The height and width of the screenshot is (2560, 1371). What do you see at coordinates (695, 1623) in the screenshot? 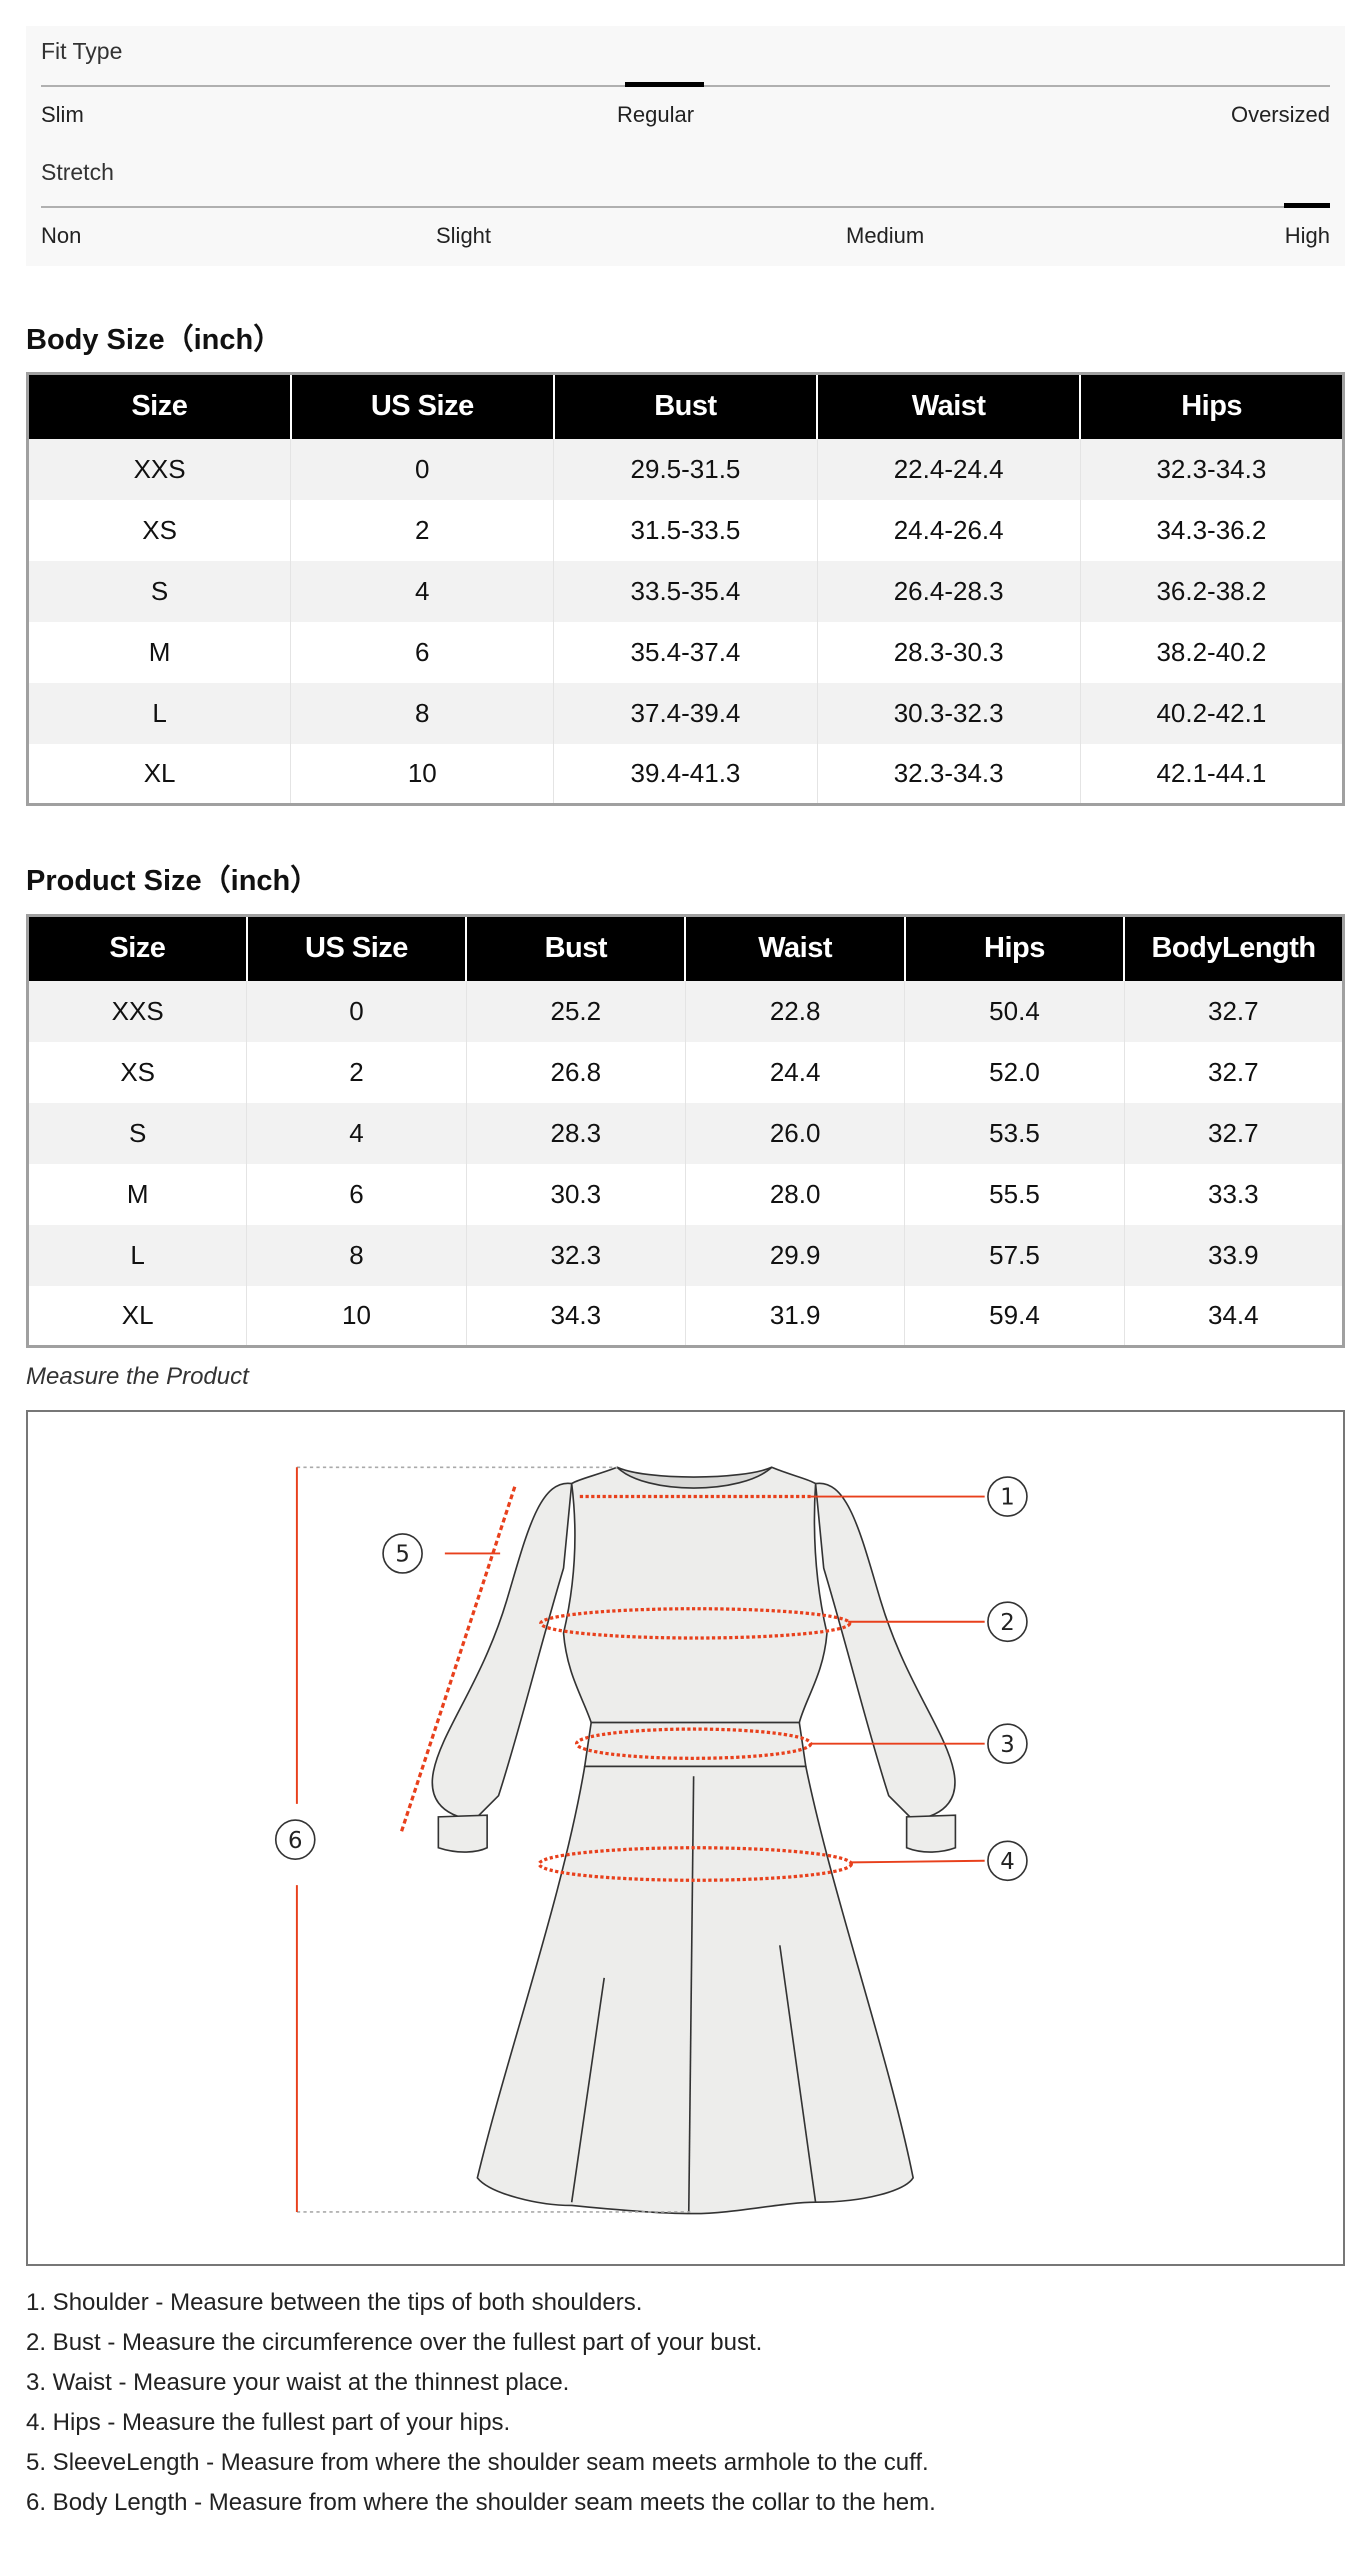
I see `bust-measure-ellipse` at bounding box center [695, 1623].